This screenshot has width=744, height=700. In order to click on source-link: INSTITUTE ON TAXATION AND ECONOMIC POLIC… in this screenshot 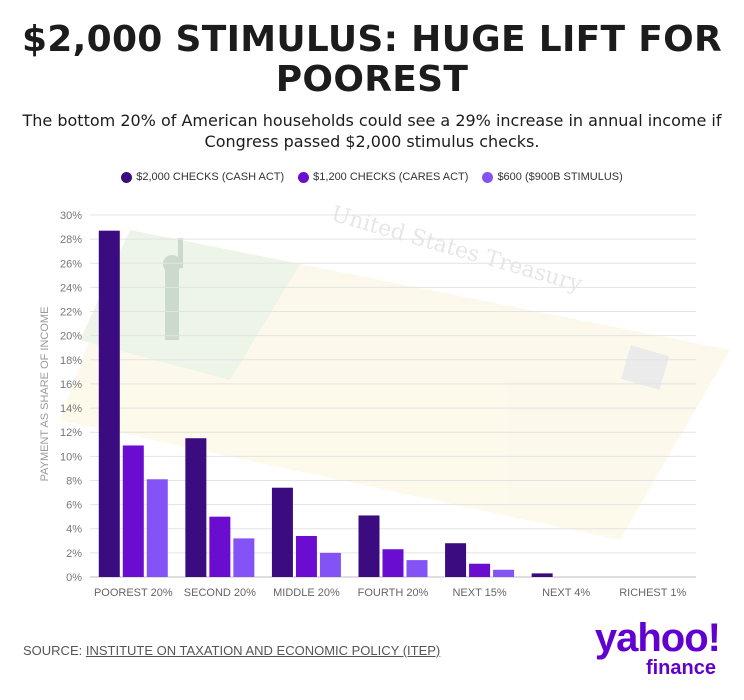, I will do `click(263, 650)`.